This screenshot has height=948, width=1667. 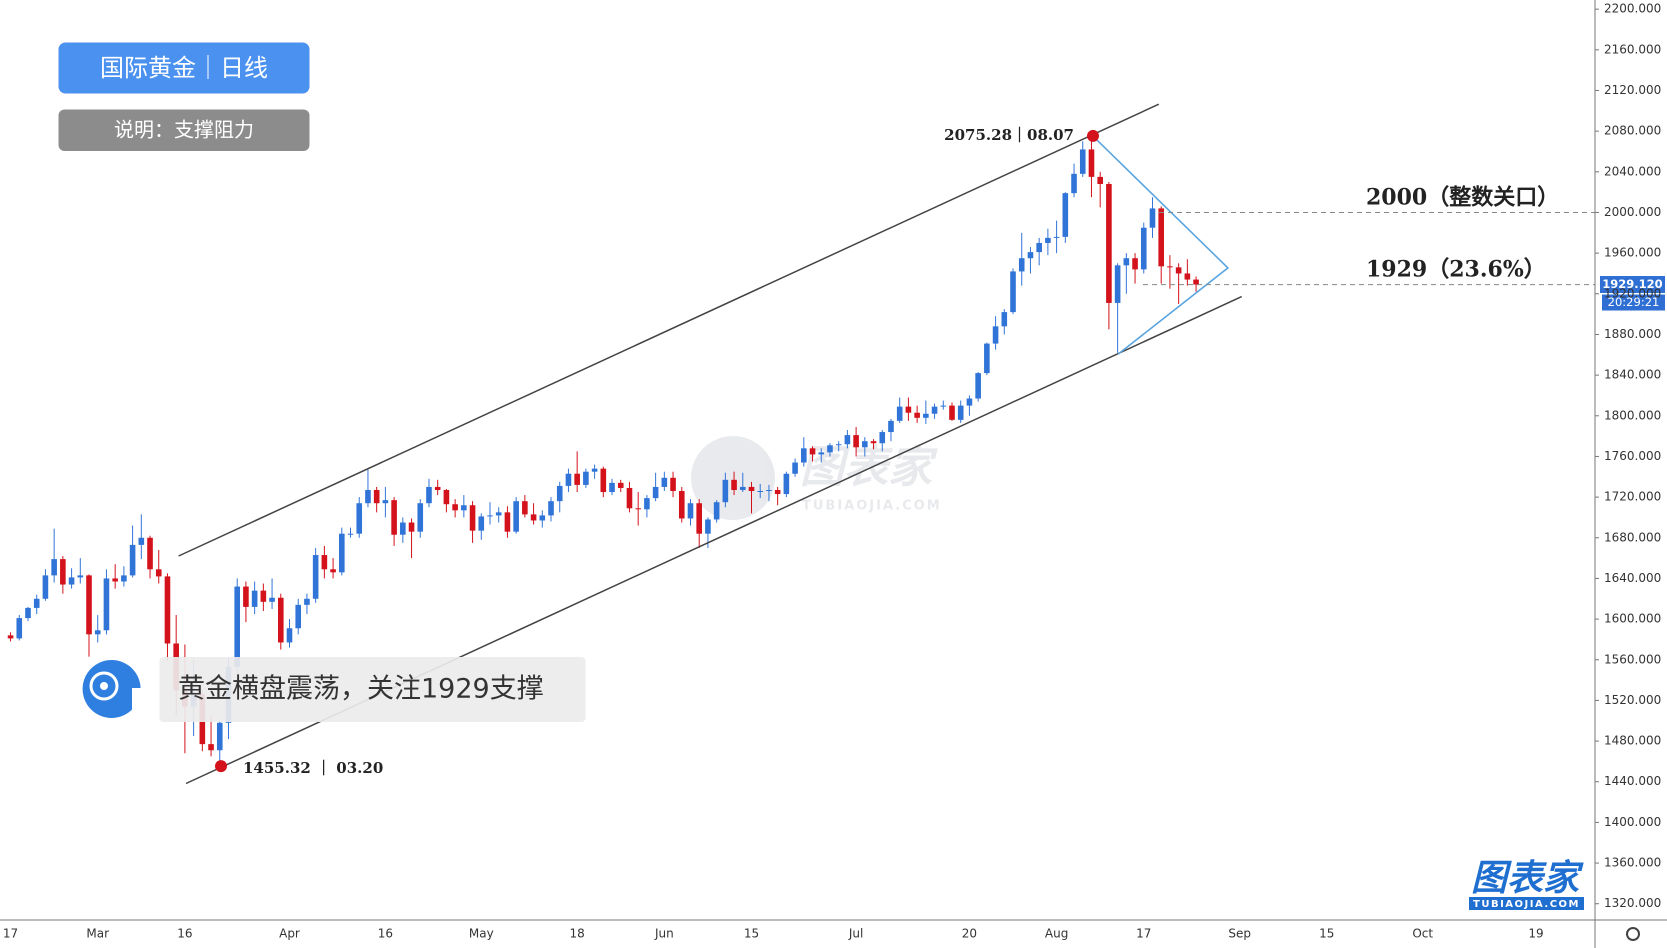 What do you see at coordinates (1632, 903) in the screenshot?
I see `y-tick-label: 1320.000` at bounding box center [1632, 903].